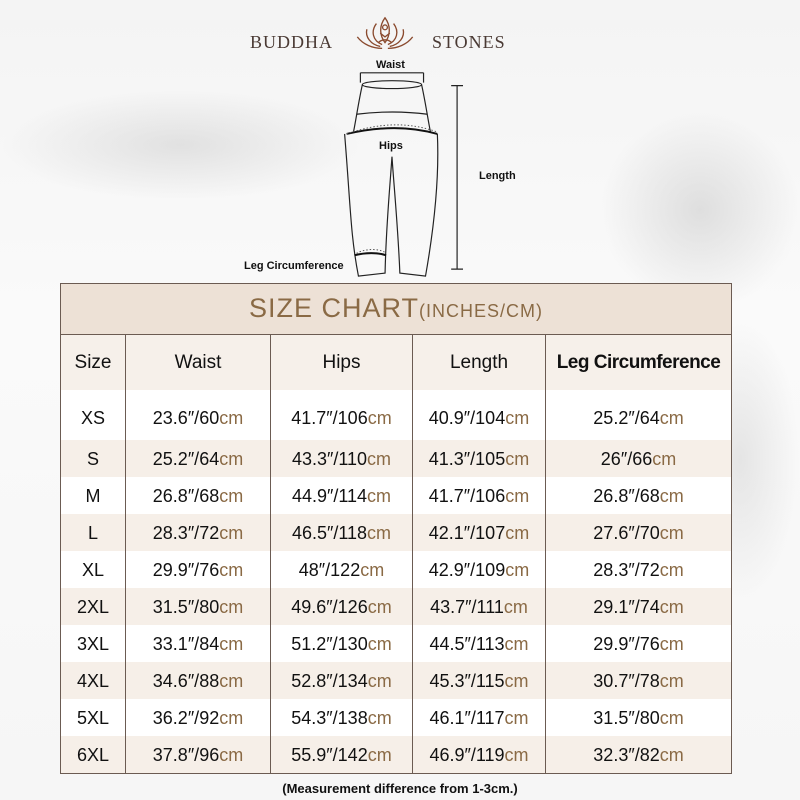 This screenshot has width=800, height=800. Describe the element at coordinates (198, 606) in the screenshot. I see `waist-cell: 31.5″/80cm` at that location.